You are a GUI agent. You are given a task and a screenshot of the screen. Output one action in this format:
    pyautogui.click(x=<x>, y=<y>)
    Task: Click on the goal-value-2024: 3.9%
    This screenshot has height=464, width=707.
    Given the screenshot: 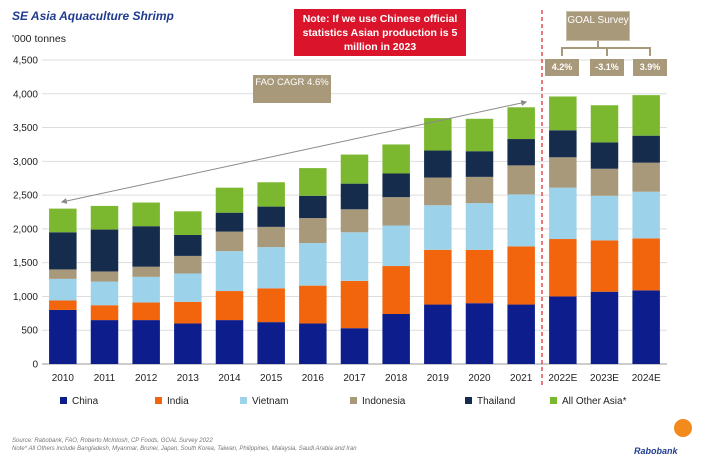 What is the action you would take?
    pyautogui.click(x=650, y=67)
    